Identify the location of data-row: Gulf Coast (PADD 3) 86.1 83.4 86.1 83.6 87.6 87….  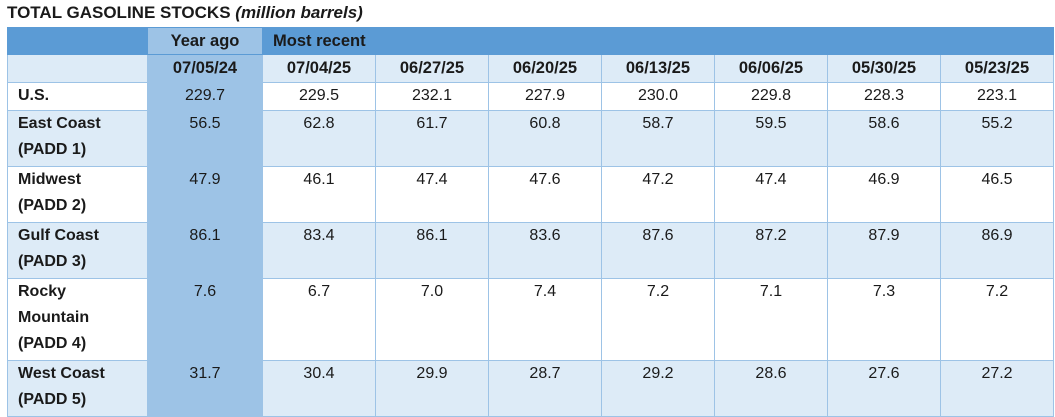
(531, 250).